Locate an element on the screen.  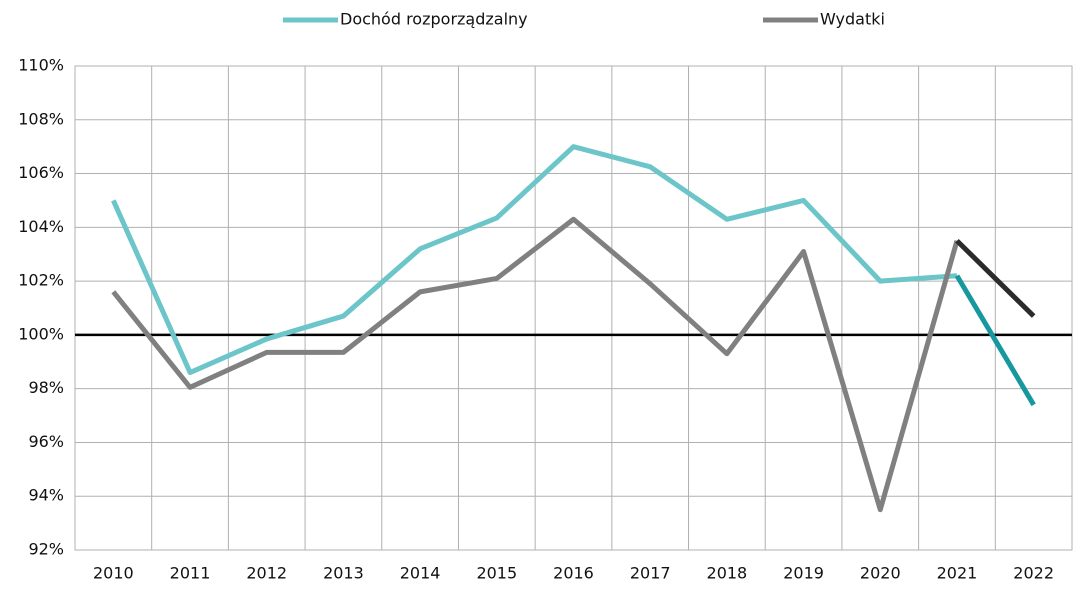
y-tick-label: 100% is located at coordinates (41, 333).